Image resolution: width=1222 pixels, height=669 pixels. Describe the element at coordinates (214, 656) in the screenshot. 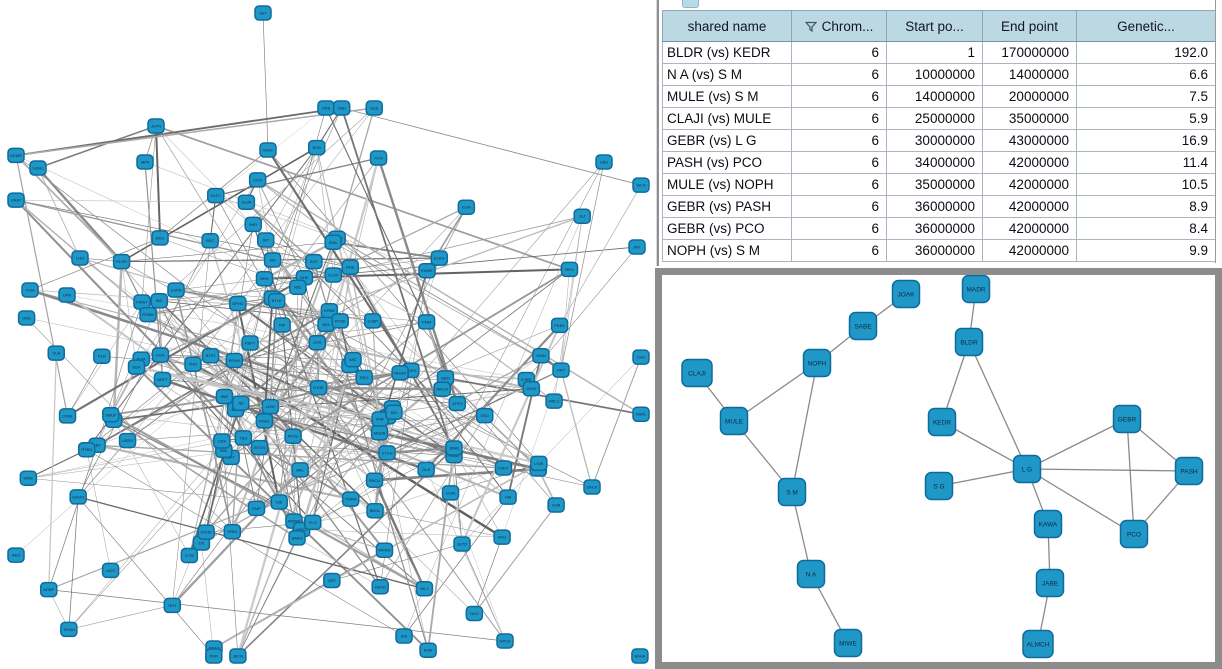

I see `network-node: PER` at that location.